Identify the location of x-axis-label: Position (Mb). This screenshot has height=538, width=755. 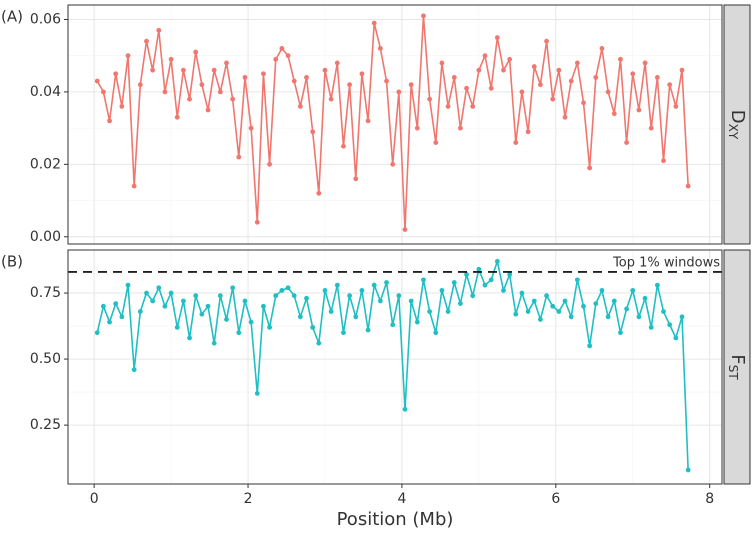
(395, 519).